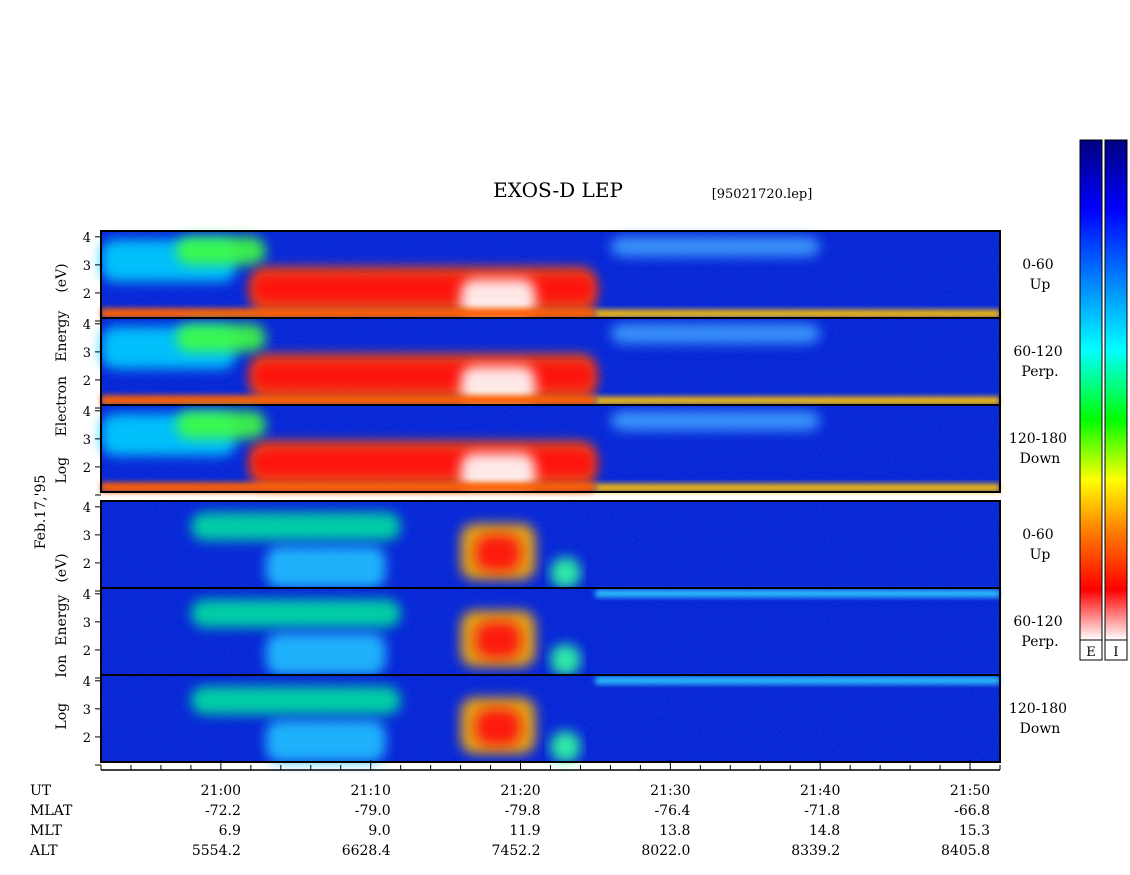 Image resolution: width=1130 pixels, height=875 pixels. What do you see at coordinates (550, 765) in the screenshot?
I see `time-axis` at bounding box center [550, 765].